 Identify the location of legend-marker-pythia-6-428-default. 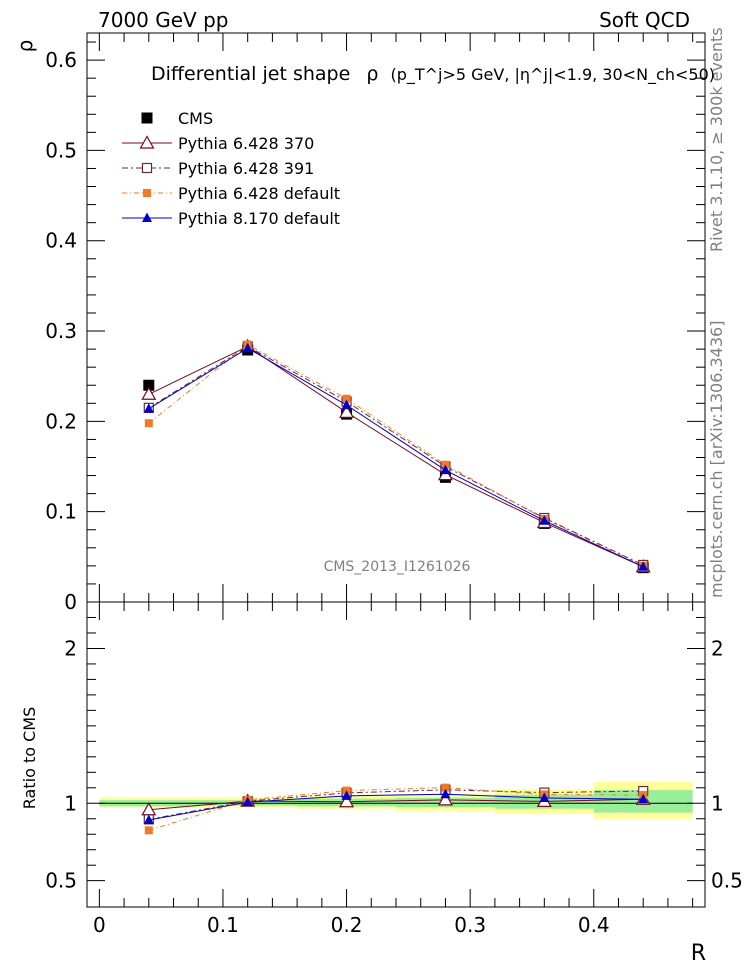
(147, 193).